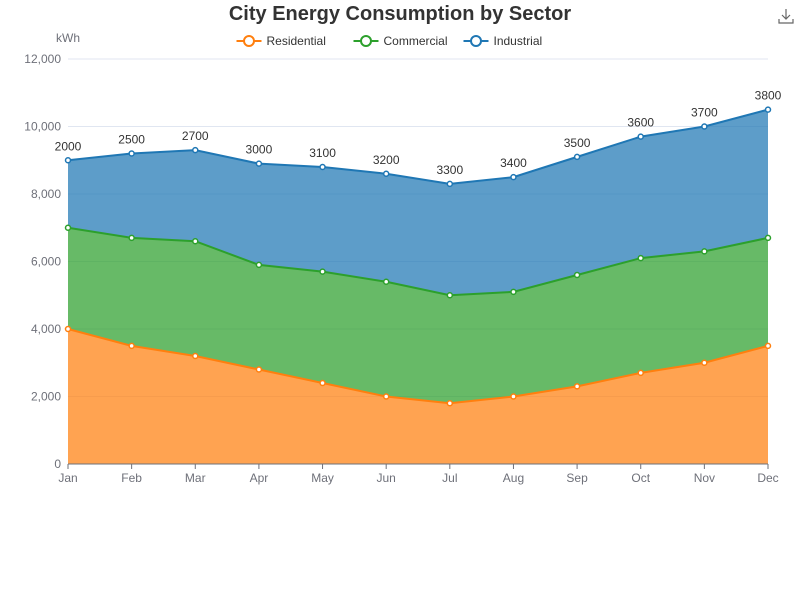 This screenshot has height=600, width=800. What do you see at coordinates (449, 170) in the screenshot?
I see `industrial-data-label: 3300` at bounding box center [449, 170].